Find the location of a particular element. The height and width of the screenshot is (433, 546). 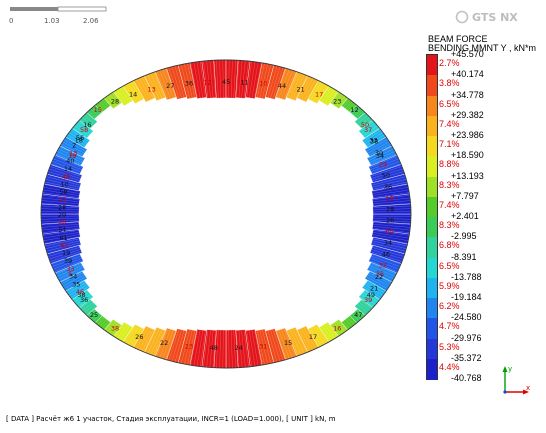

legend-percent: 5.9% is located at coordinates (449, 285).